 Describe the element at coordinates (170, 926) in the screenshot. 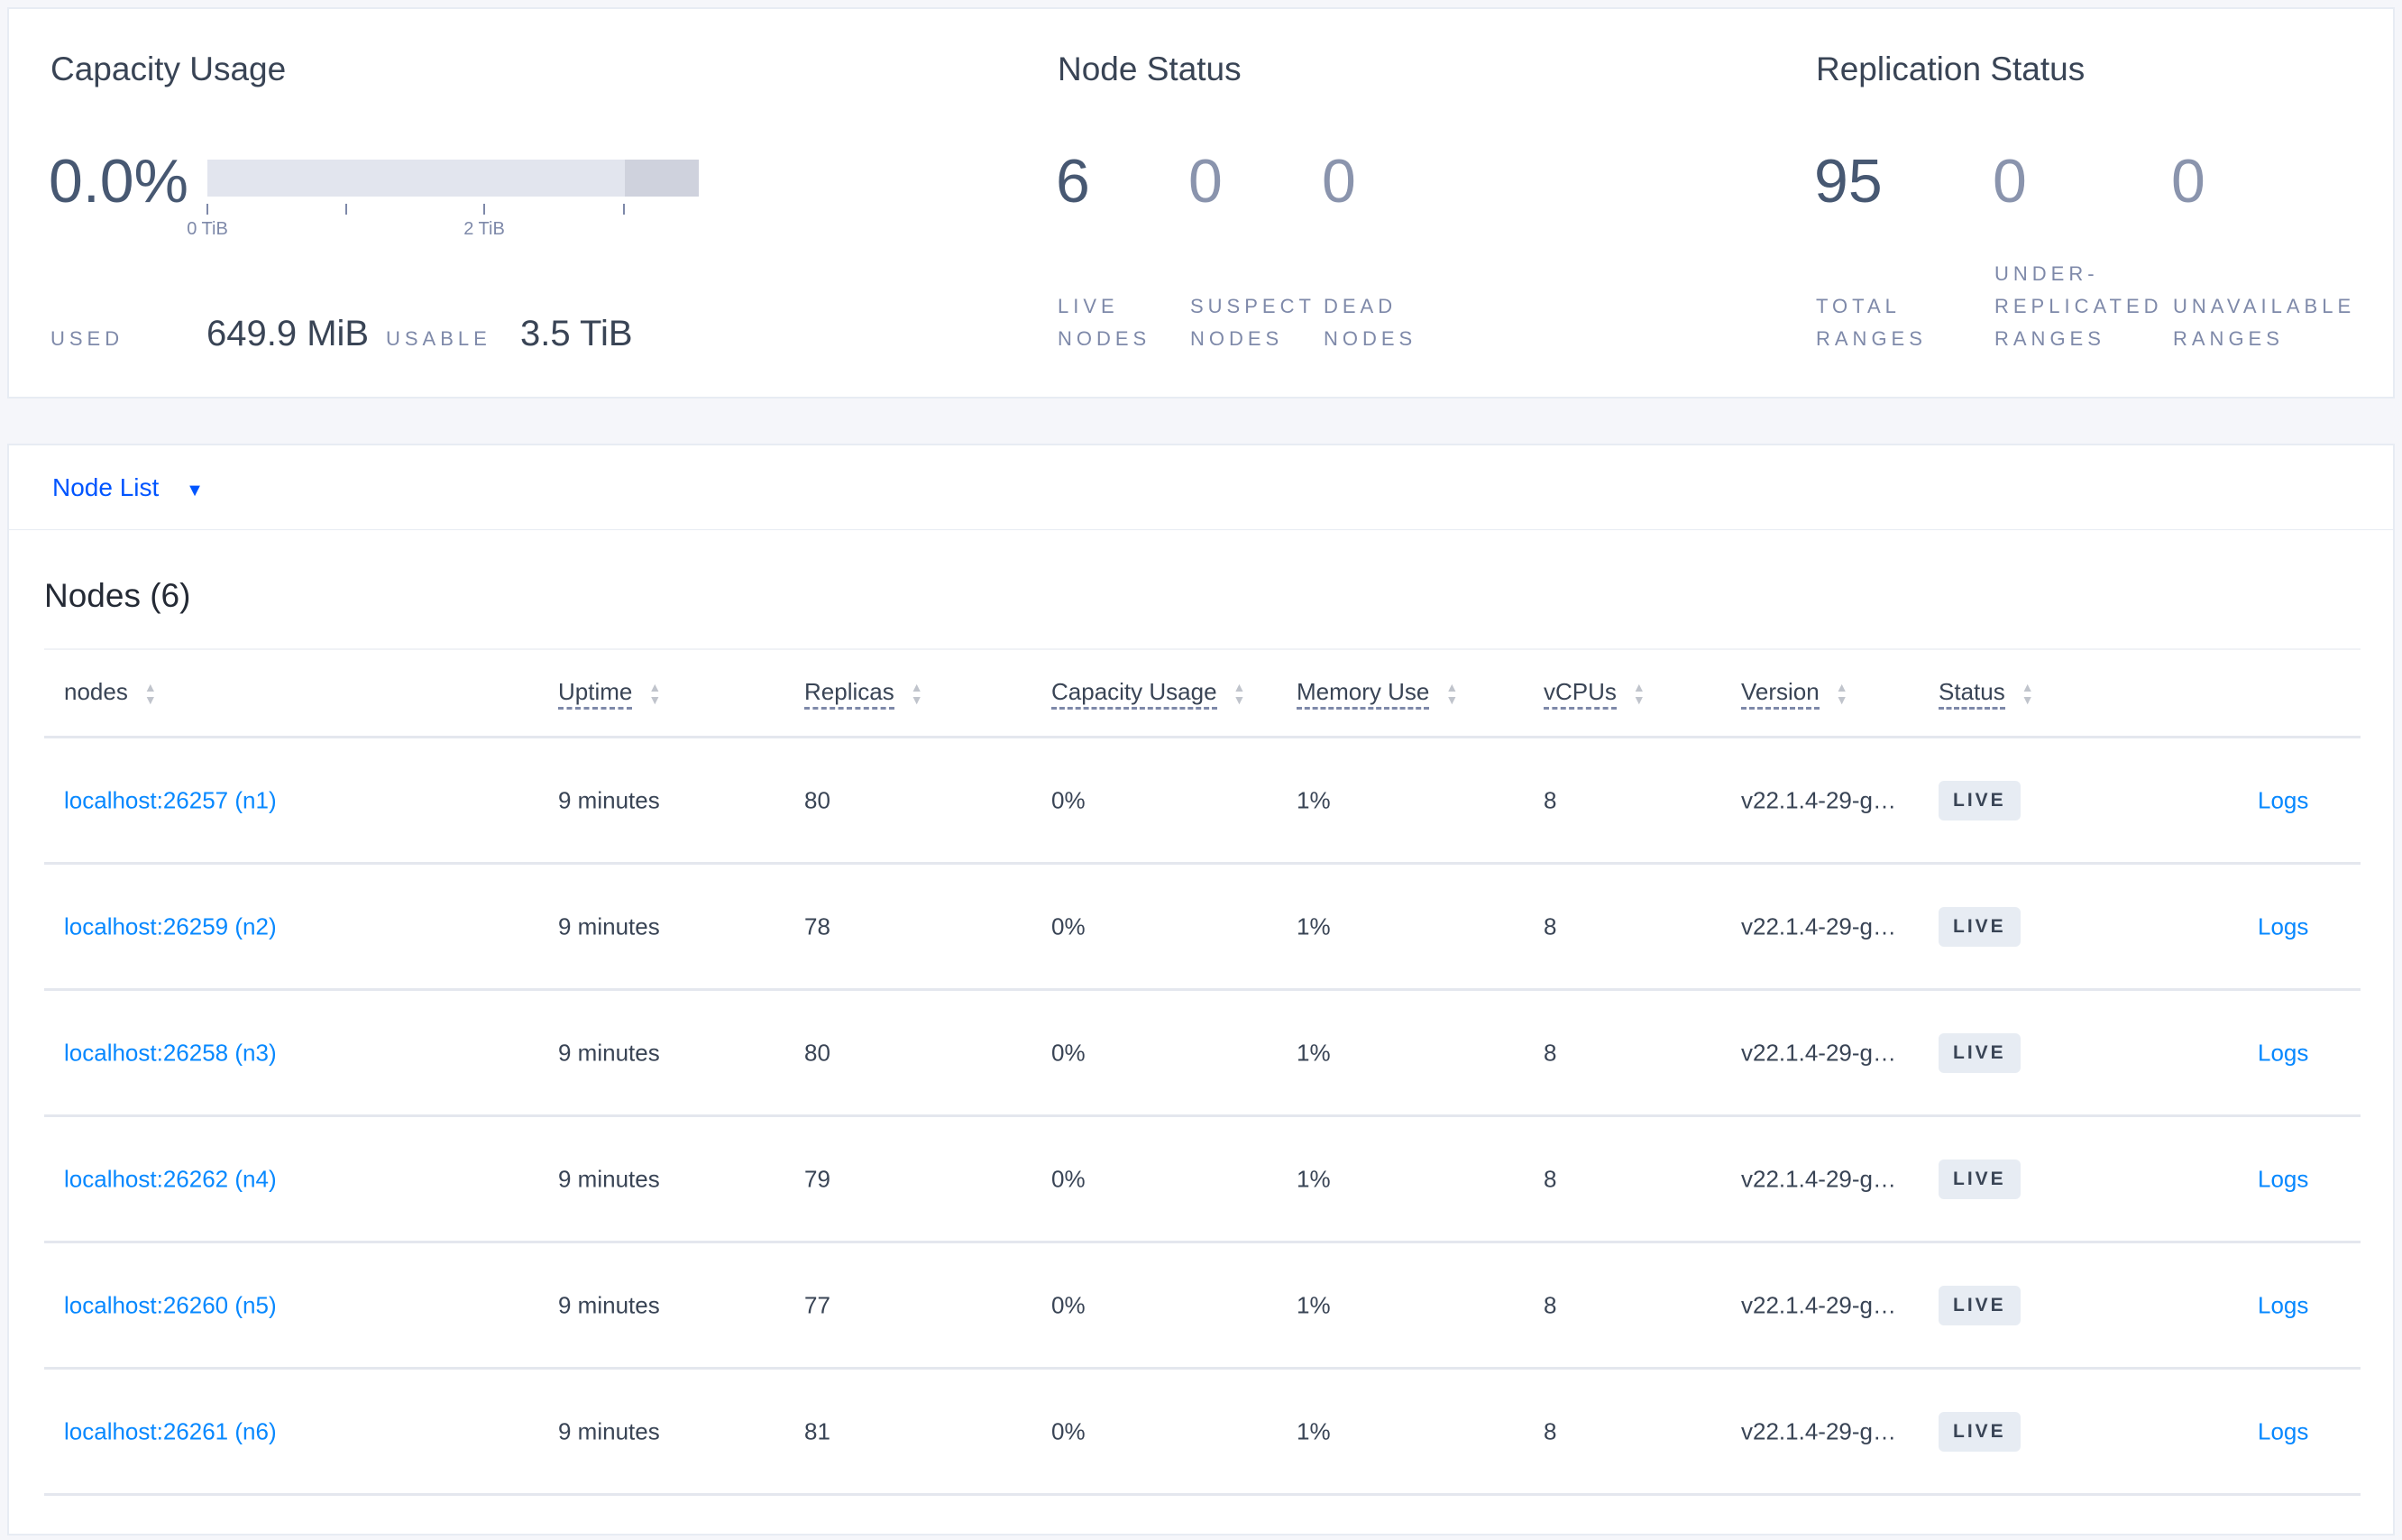

I see `node-link: localhost:26259 (n2)` at that location.